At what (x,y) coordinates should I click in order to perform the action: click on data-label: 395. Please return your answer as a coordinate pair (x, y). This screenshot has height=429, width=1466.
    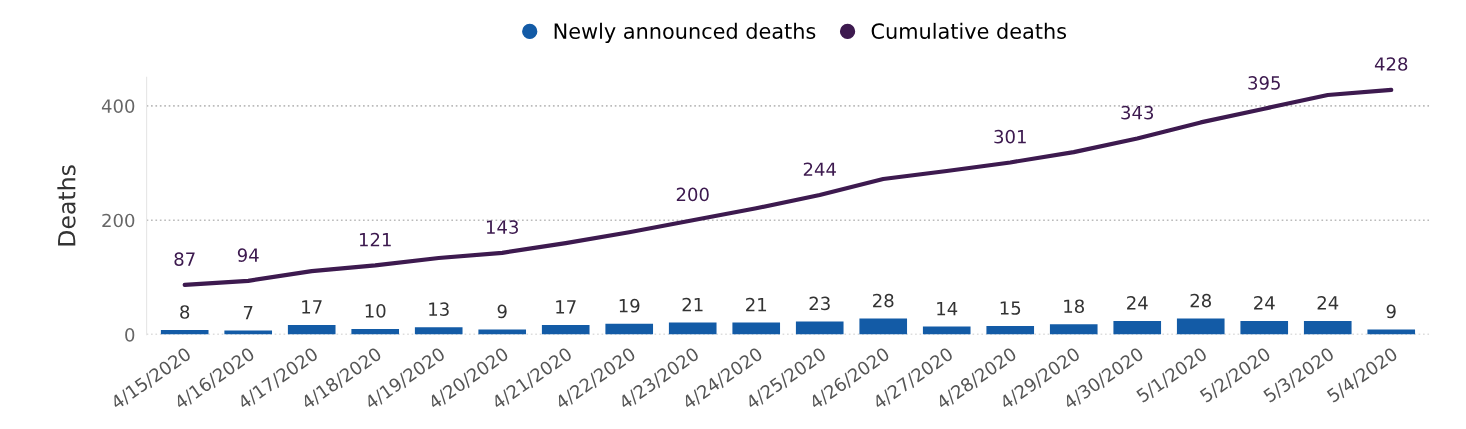
    Looking at the image, I should click on (1264, 83).